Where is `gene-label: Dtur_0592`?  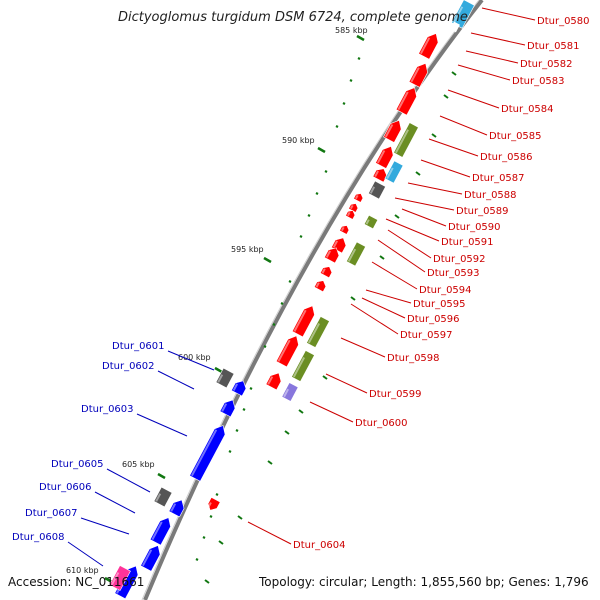
gene-label: Dtur_0592 is located at coordinates (459, 259).